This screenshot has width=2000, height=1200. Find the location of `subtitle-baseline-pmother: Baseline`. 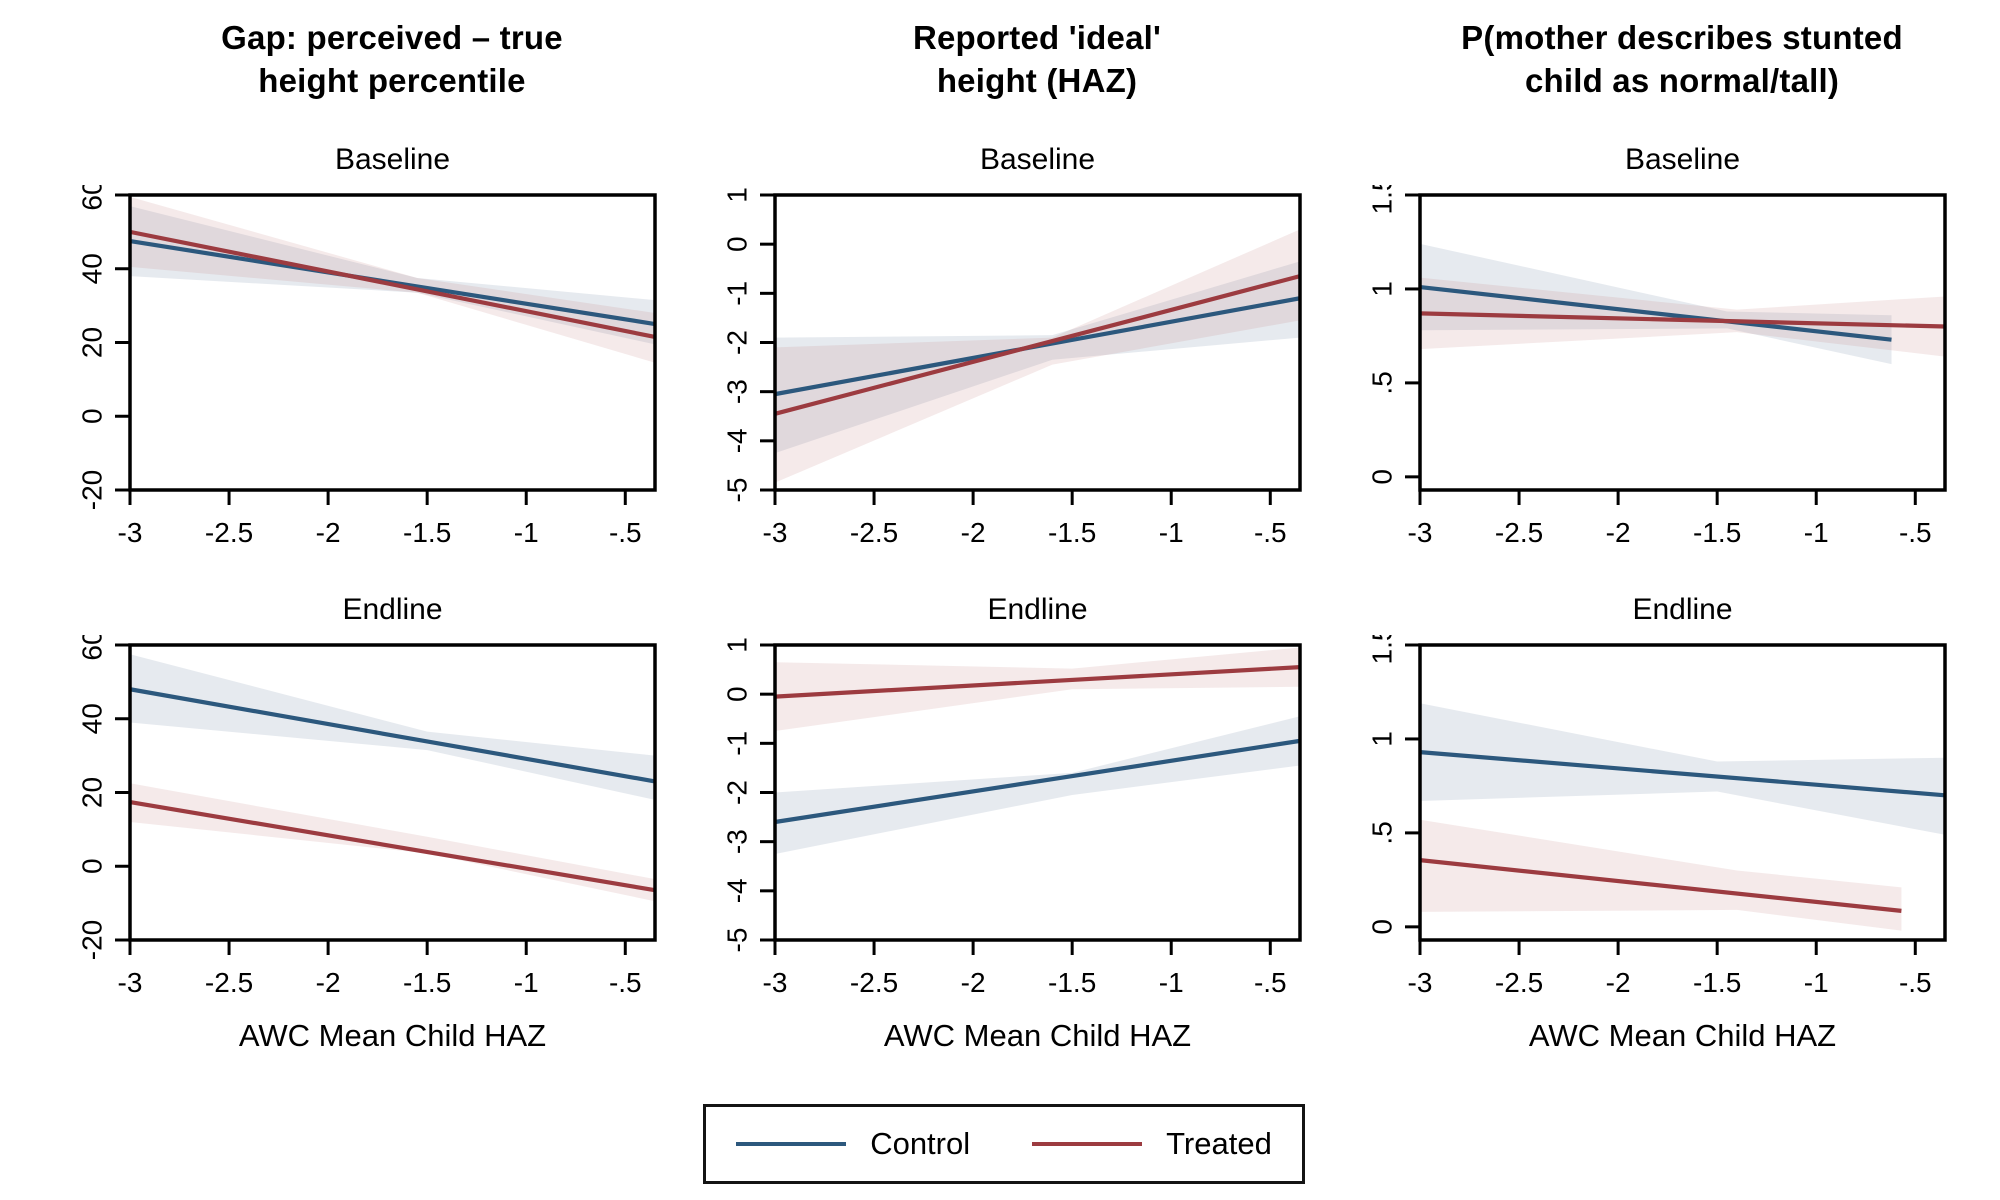

subtitle-baseline-pmother: Baseline is located at coordinates (1682, 159).